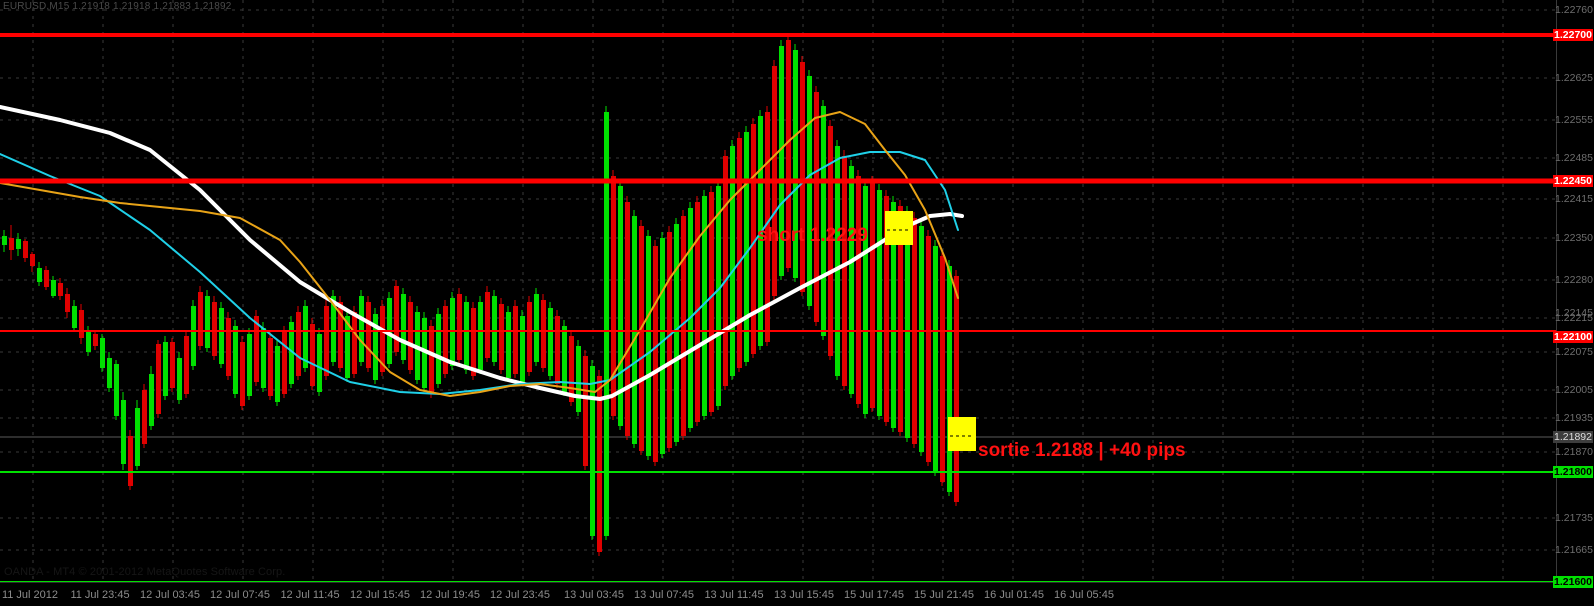 Image resolution: width=1594 pixels, height=606 pixels. Describe the element at coordinates (1556, 293) in the screenshot. I see `price-scale-separator` at that location.